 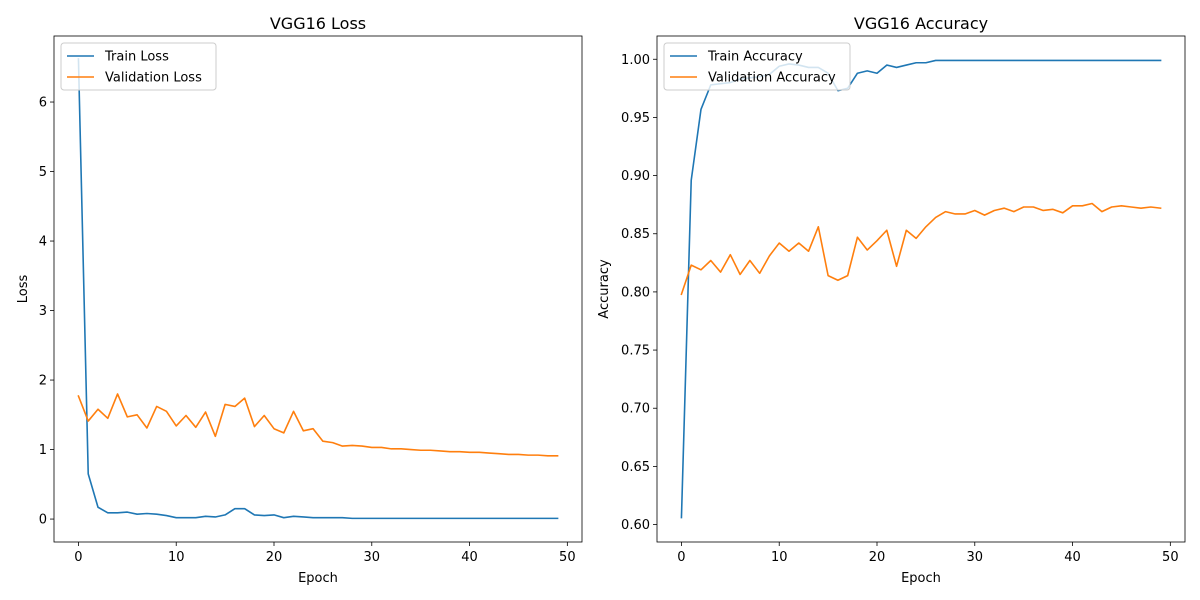 What do you see at coordinates (921, 249) in the screenshot?
I see `accuracy-series-line-validation-accuracy` at bounding box center [921, 249].